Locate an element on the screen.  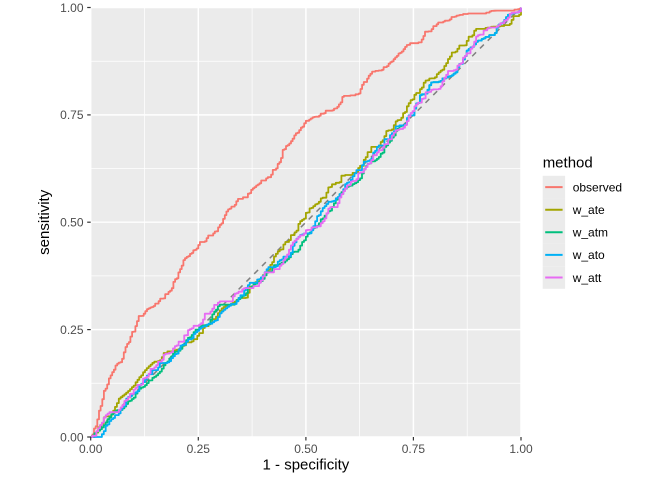
svg-text: sensitivity is located at coordinates (44, 222).